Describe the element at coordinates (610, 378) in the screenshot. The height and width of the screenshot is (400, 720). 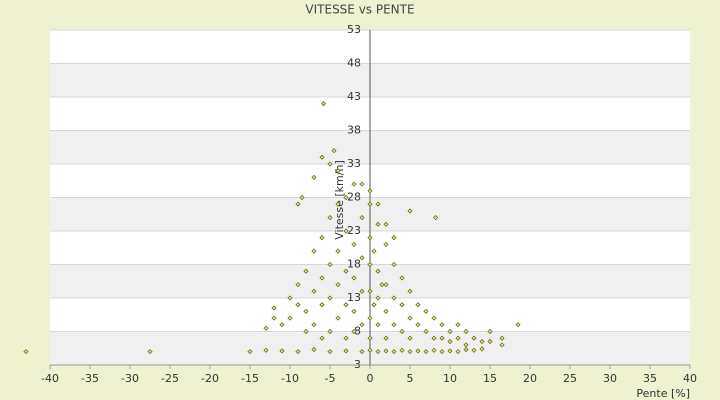
I see `x-tick-label: 30` at that location.